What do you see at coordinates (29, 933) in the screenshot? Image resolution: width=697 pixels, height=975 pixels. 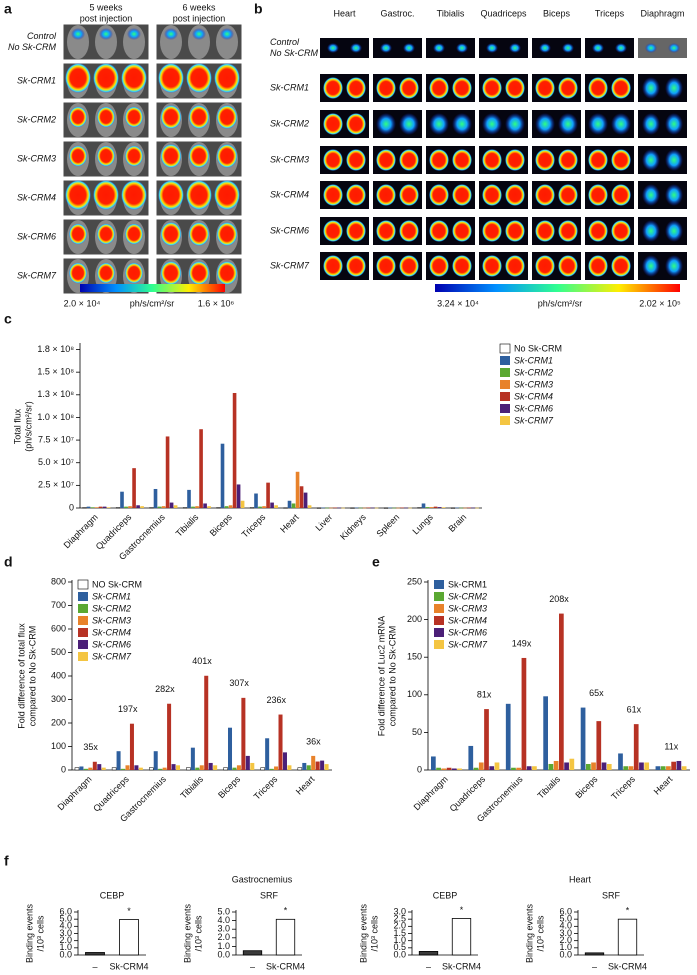 I see `y-axis-label: Binding events` at bounding box center [29, 933].